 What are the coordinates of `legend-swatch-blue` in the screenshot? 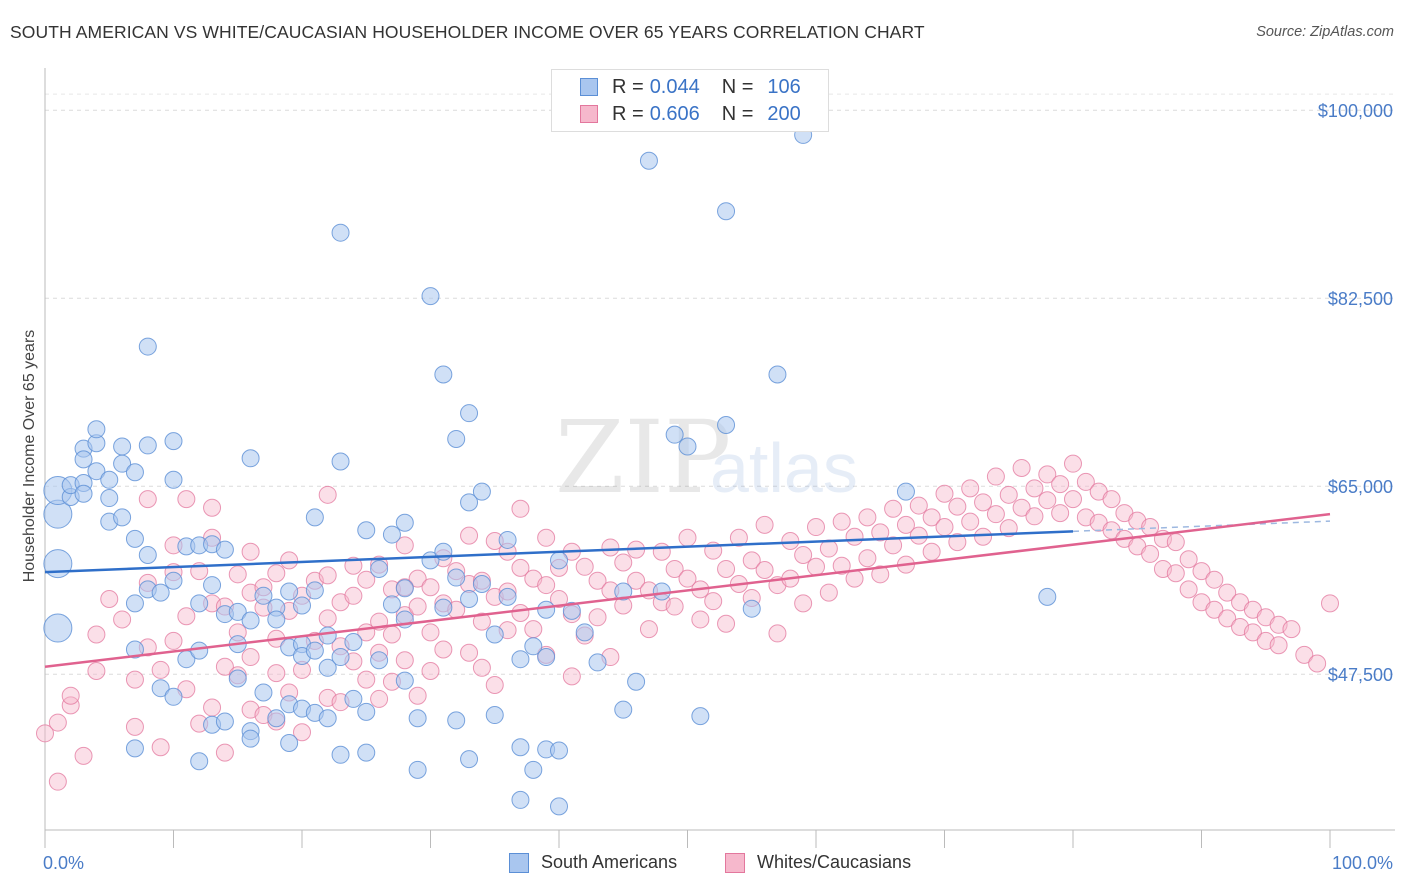 It's located at (589, 87).